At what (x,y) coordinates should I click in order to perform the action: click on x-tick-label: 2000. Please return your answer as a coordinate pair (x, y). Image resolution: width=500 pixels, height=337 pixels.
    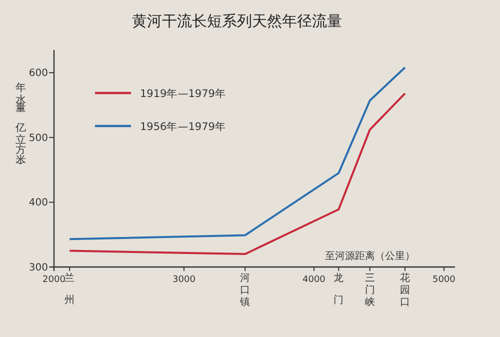
    Looking at the image, I should click on (54, 280).